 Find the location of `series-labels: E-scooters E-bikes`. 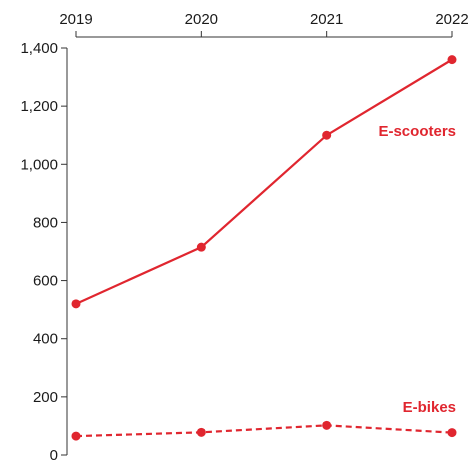

series-labels: E-scooters E-bikes is located at coordinates (417, 269).